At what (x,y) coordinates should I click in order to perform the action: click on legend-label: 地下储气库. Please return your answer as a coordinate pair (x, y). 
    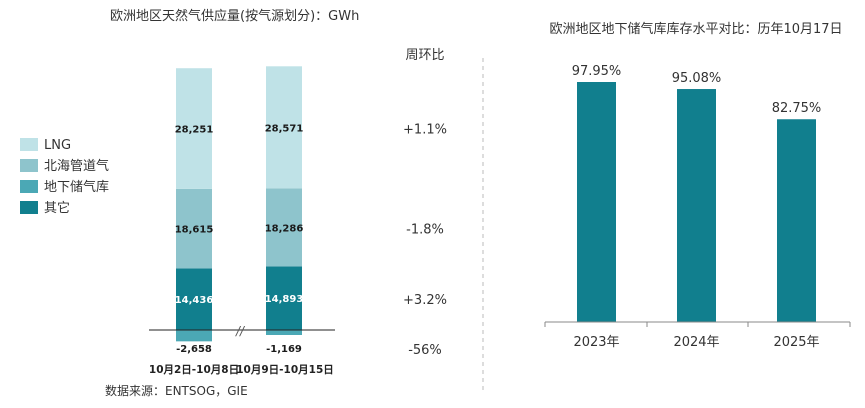
    Looking at the image, I should click on (76, 187).